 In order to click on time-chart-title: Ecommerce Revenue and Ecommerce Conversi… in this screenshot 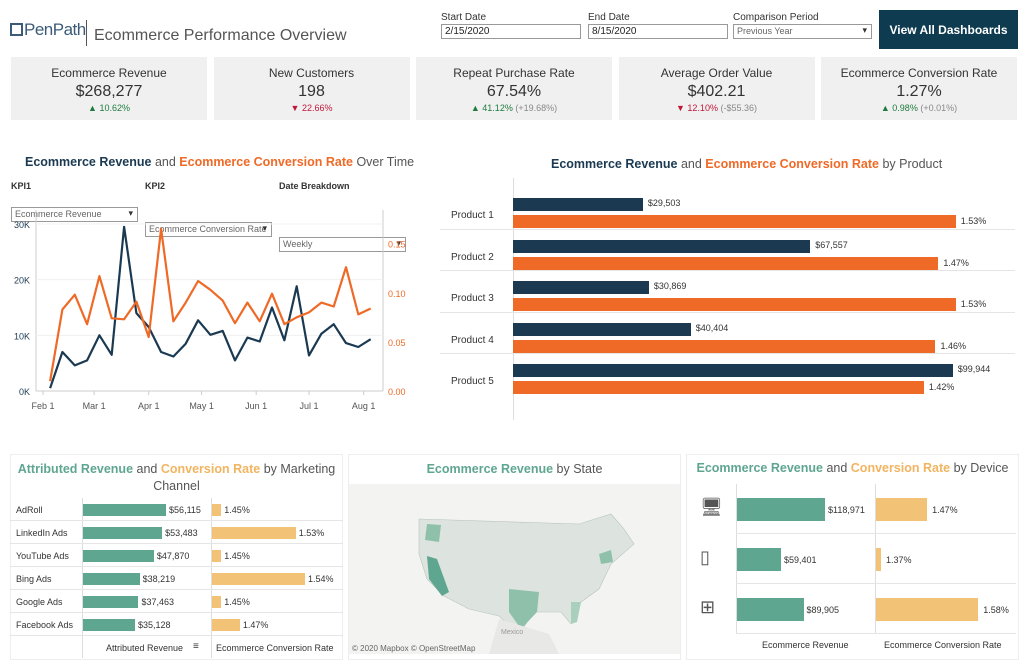, I will do `click(220, 162)`.